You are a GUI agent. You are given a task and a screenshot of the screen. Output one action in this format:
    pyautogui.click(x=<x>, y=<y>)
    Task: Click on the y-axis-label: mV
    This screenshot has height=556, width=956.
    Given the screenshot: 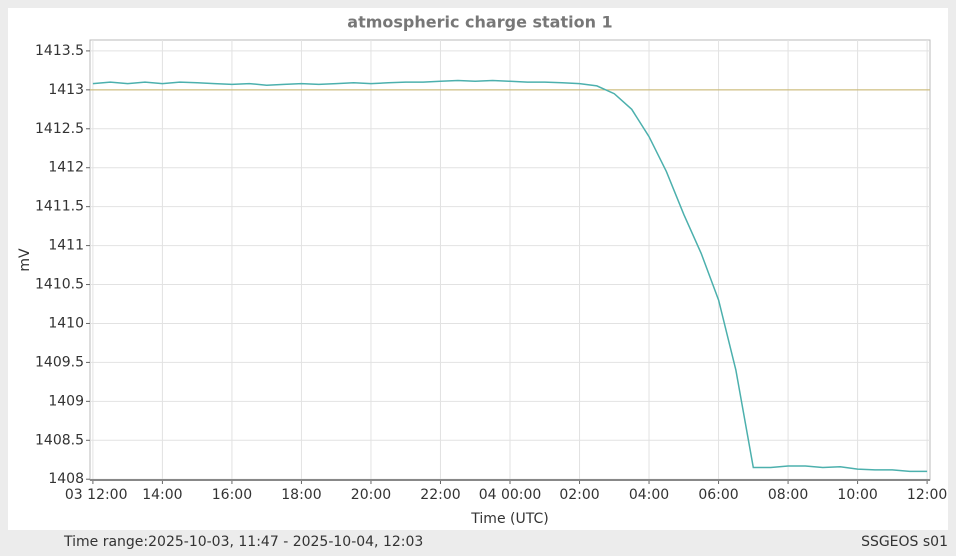 What is the action you would take?
    pyautogui.click(x=25, y=260)
    